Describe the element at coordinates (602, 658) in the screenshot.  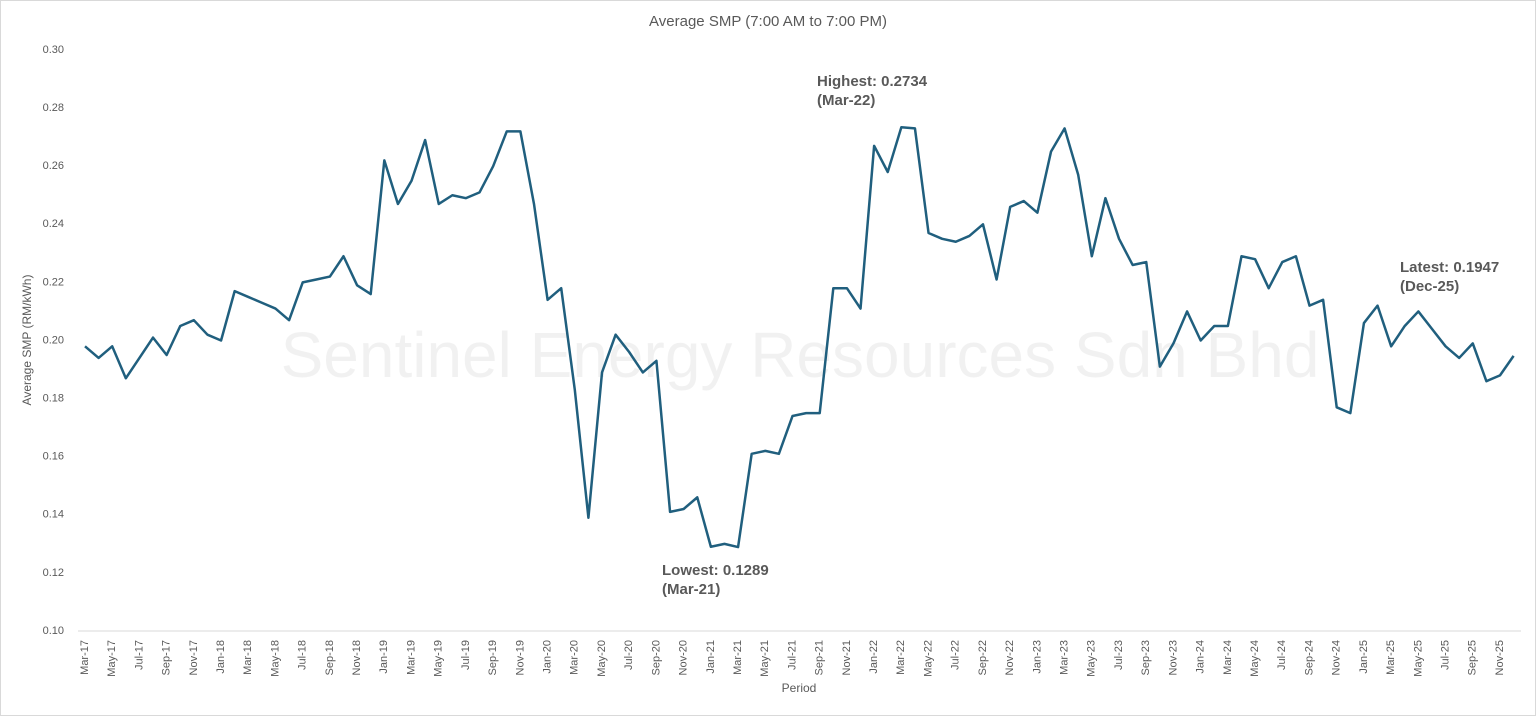
I see `x-tick-label: May-20` at that location.